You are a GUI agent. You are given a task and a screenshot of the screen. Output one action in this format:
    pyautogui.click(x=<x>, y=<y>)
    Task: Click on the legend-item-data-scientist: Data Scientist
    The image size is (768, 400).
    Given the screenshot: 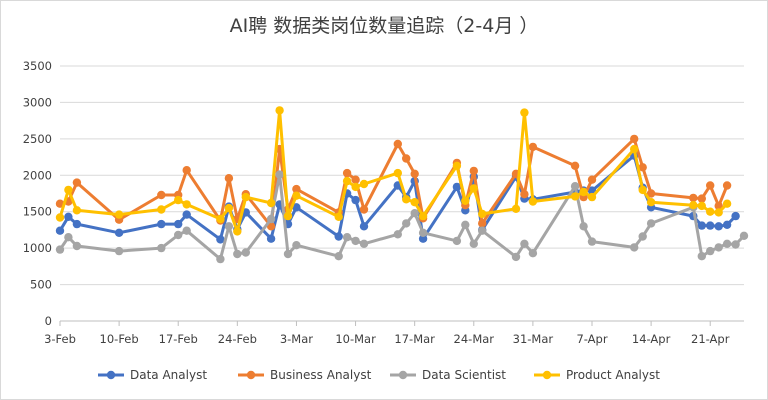 What is the action you would take?
    pyautogui.click(x=448, y=375)
    